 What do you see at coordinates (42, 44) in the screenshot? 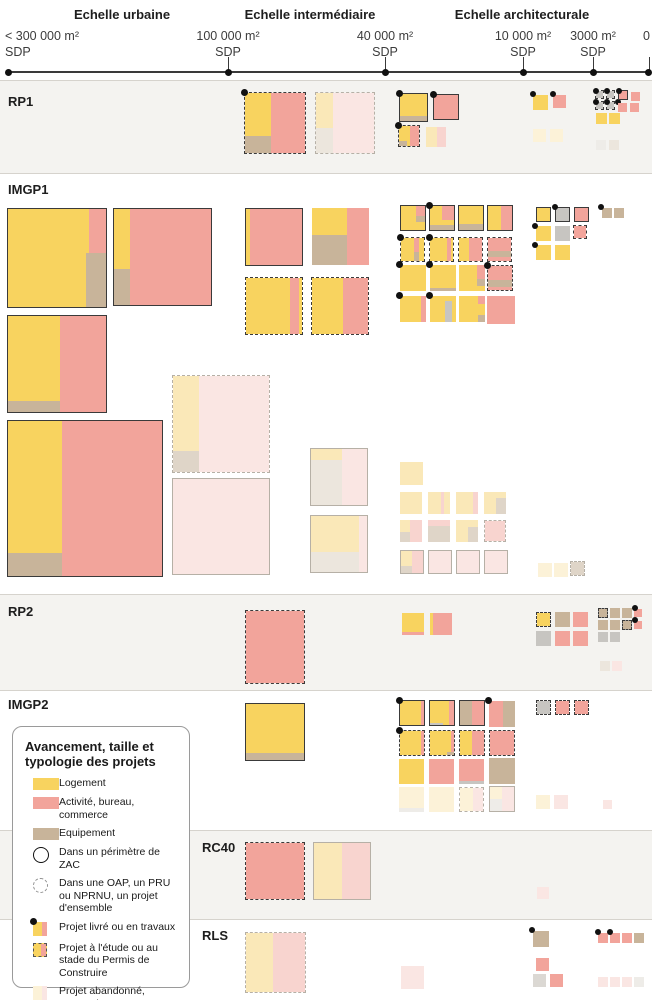
I see `axis-tick-label: < 300 000 m² SDP` at bounding box center [42, 44].